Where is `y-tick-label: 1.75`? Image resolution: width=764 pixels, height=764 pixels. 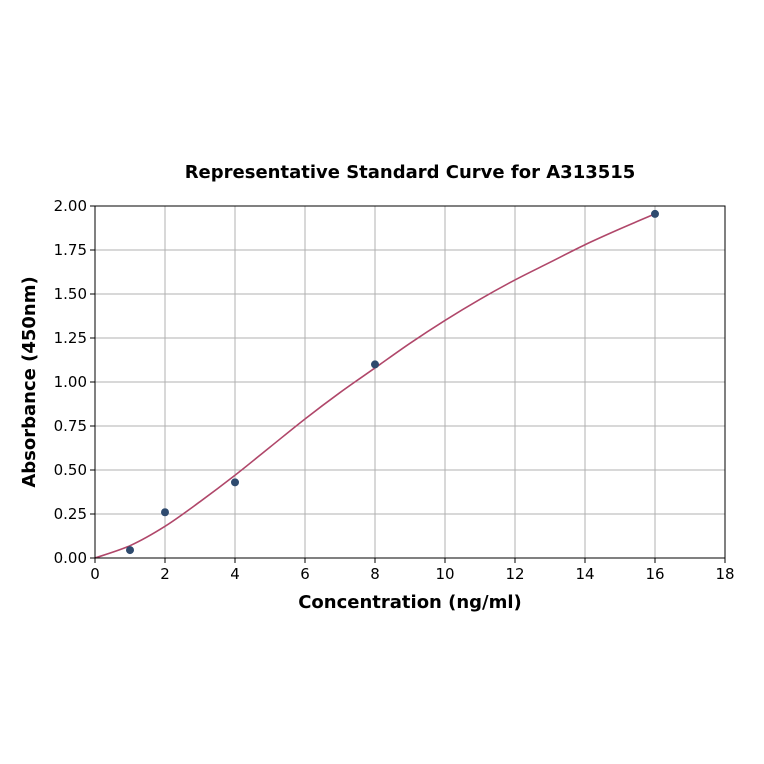
y-tick-label: 1.75 is located at coordinates (70, 250).